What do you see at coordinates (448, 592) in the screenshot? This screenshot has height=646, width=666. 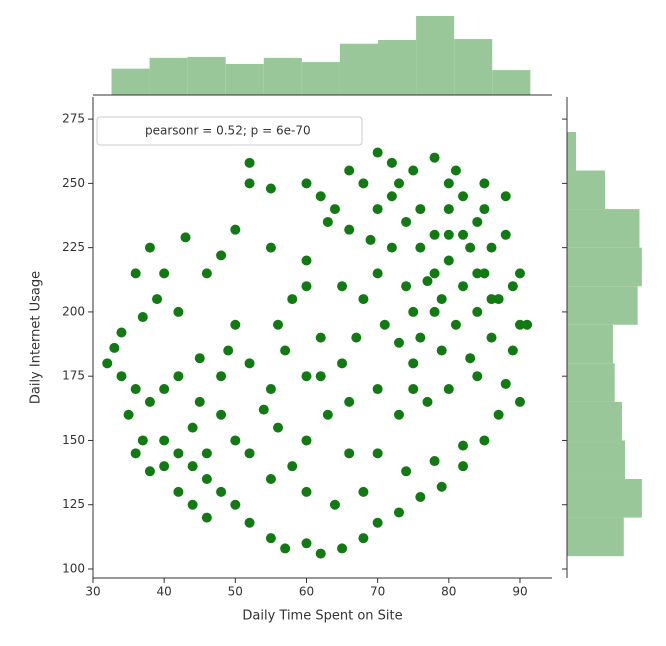 I see `x-tick-label: 80` at bounding box center [448, 592].